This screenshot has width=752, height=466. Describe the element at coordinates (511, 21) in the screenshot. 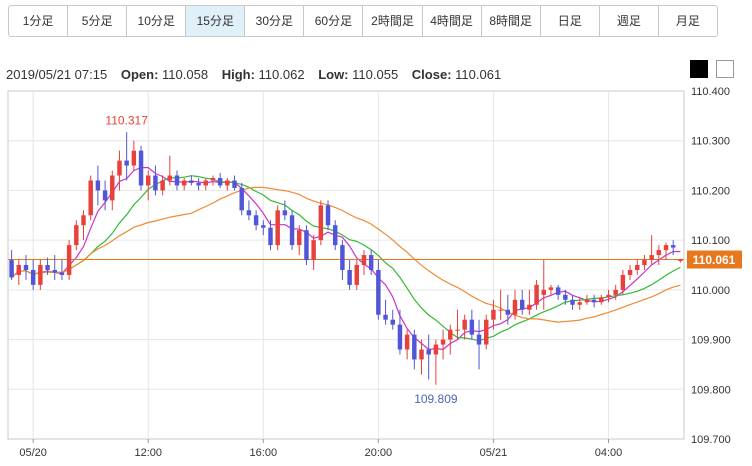

I see `timeframe-tab: 8時間足` at that location.